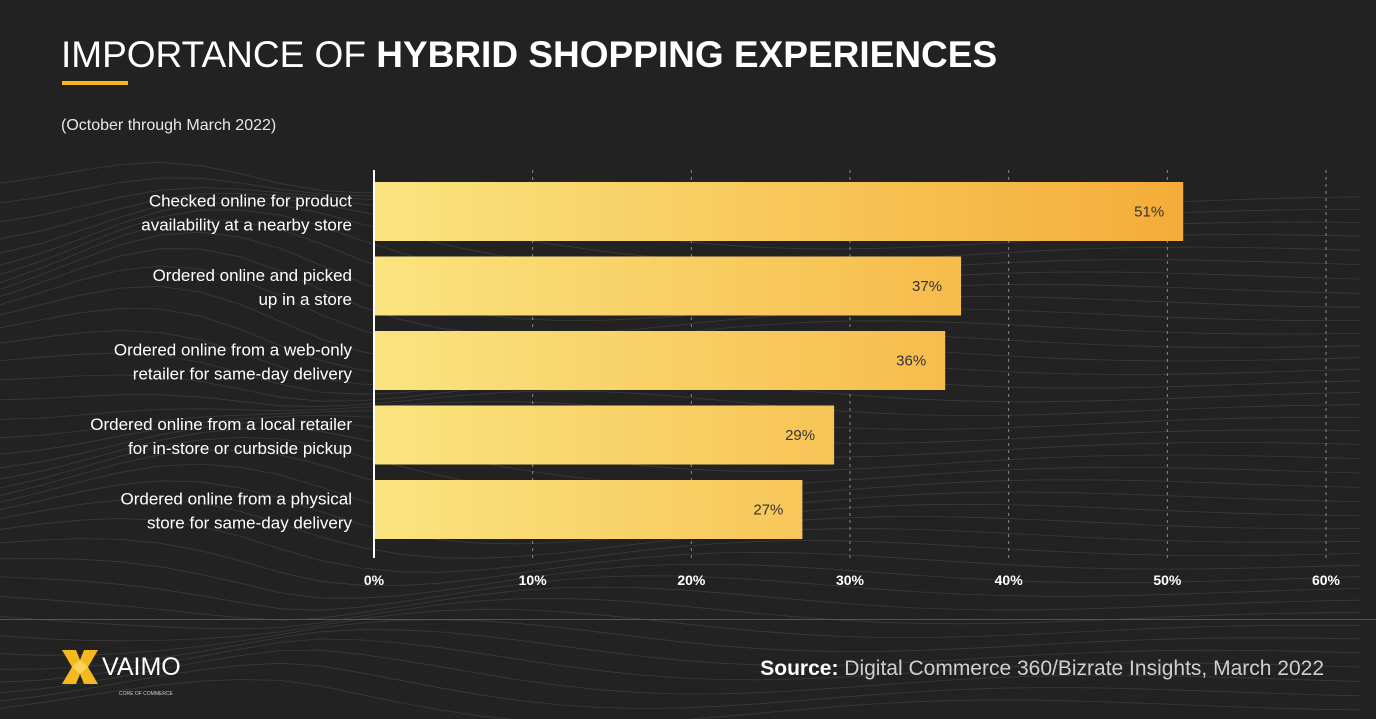 The width and height of the screenshot is (1376, 719). Describe the element at coordinates (233, 350) in the screenshot. I see `category-label: Ordered online from a web-only` at that location.